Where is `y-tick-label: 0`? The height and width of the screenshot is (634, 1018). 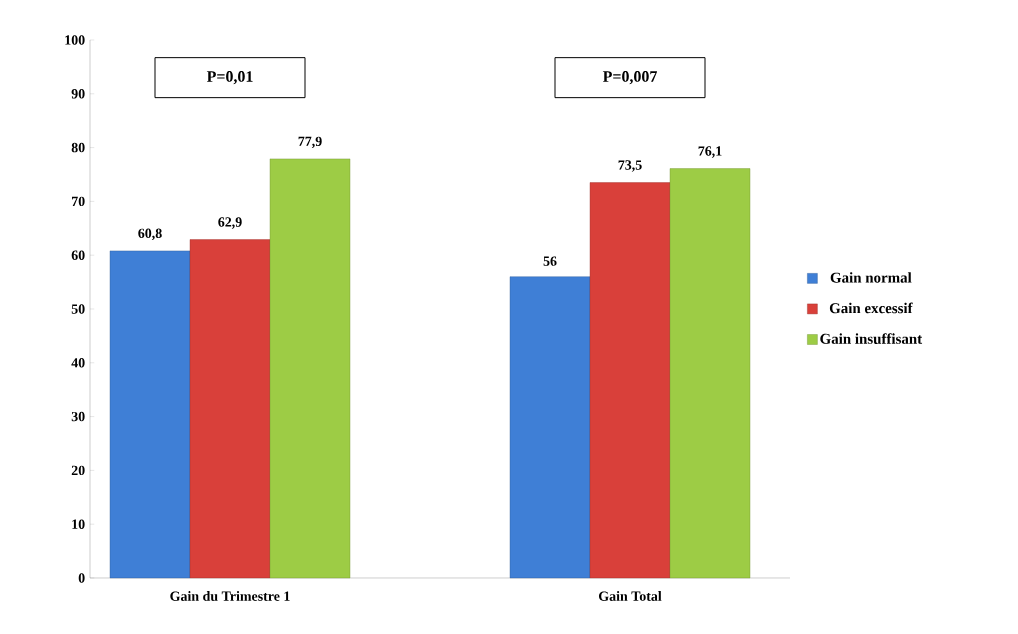
y-tick-label: 0 is located at coordinates (81, 578).